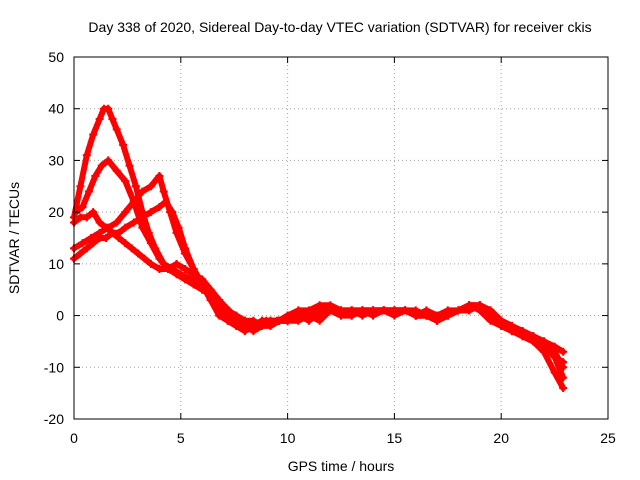 The width and height of the screenshot is (640, 480). Describe the element at coordinates (74, 438) in the screenshot. I see `x-tick-label: 0` at that location.